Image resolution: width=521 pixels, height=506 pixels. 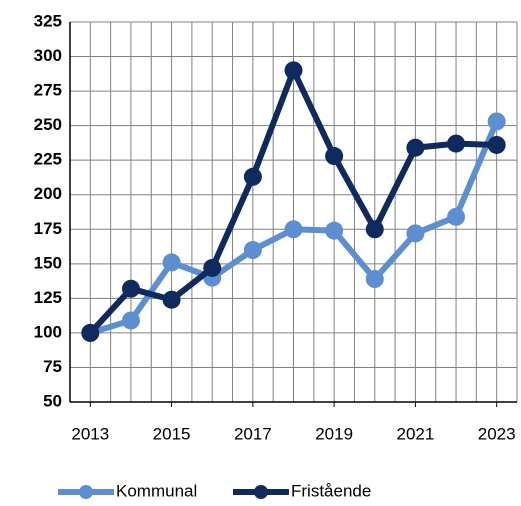 I want to click on x-tick-label: 2023, so click(x=497, y=433).